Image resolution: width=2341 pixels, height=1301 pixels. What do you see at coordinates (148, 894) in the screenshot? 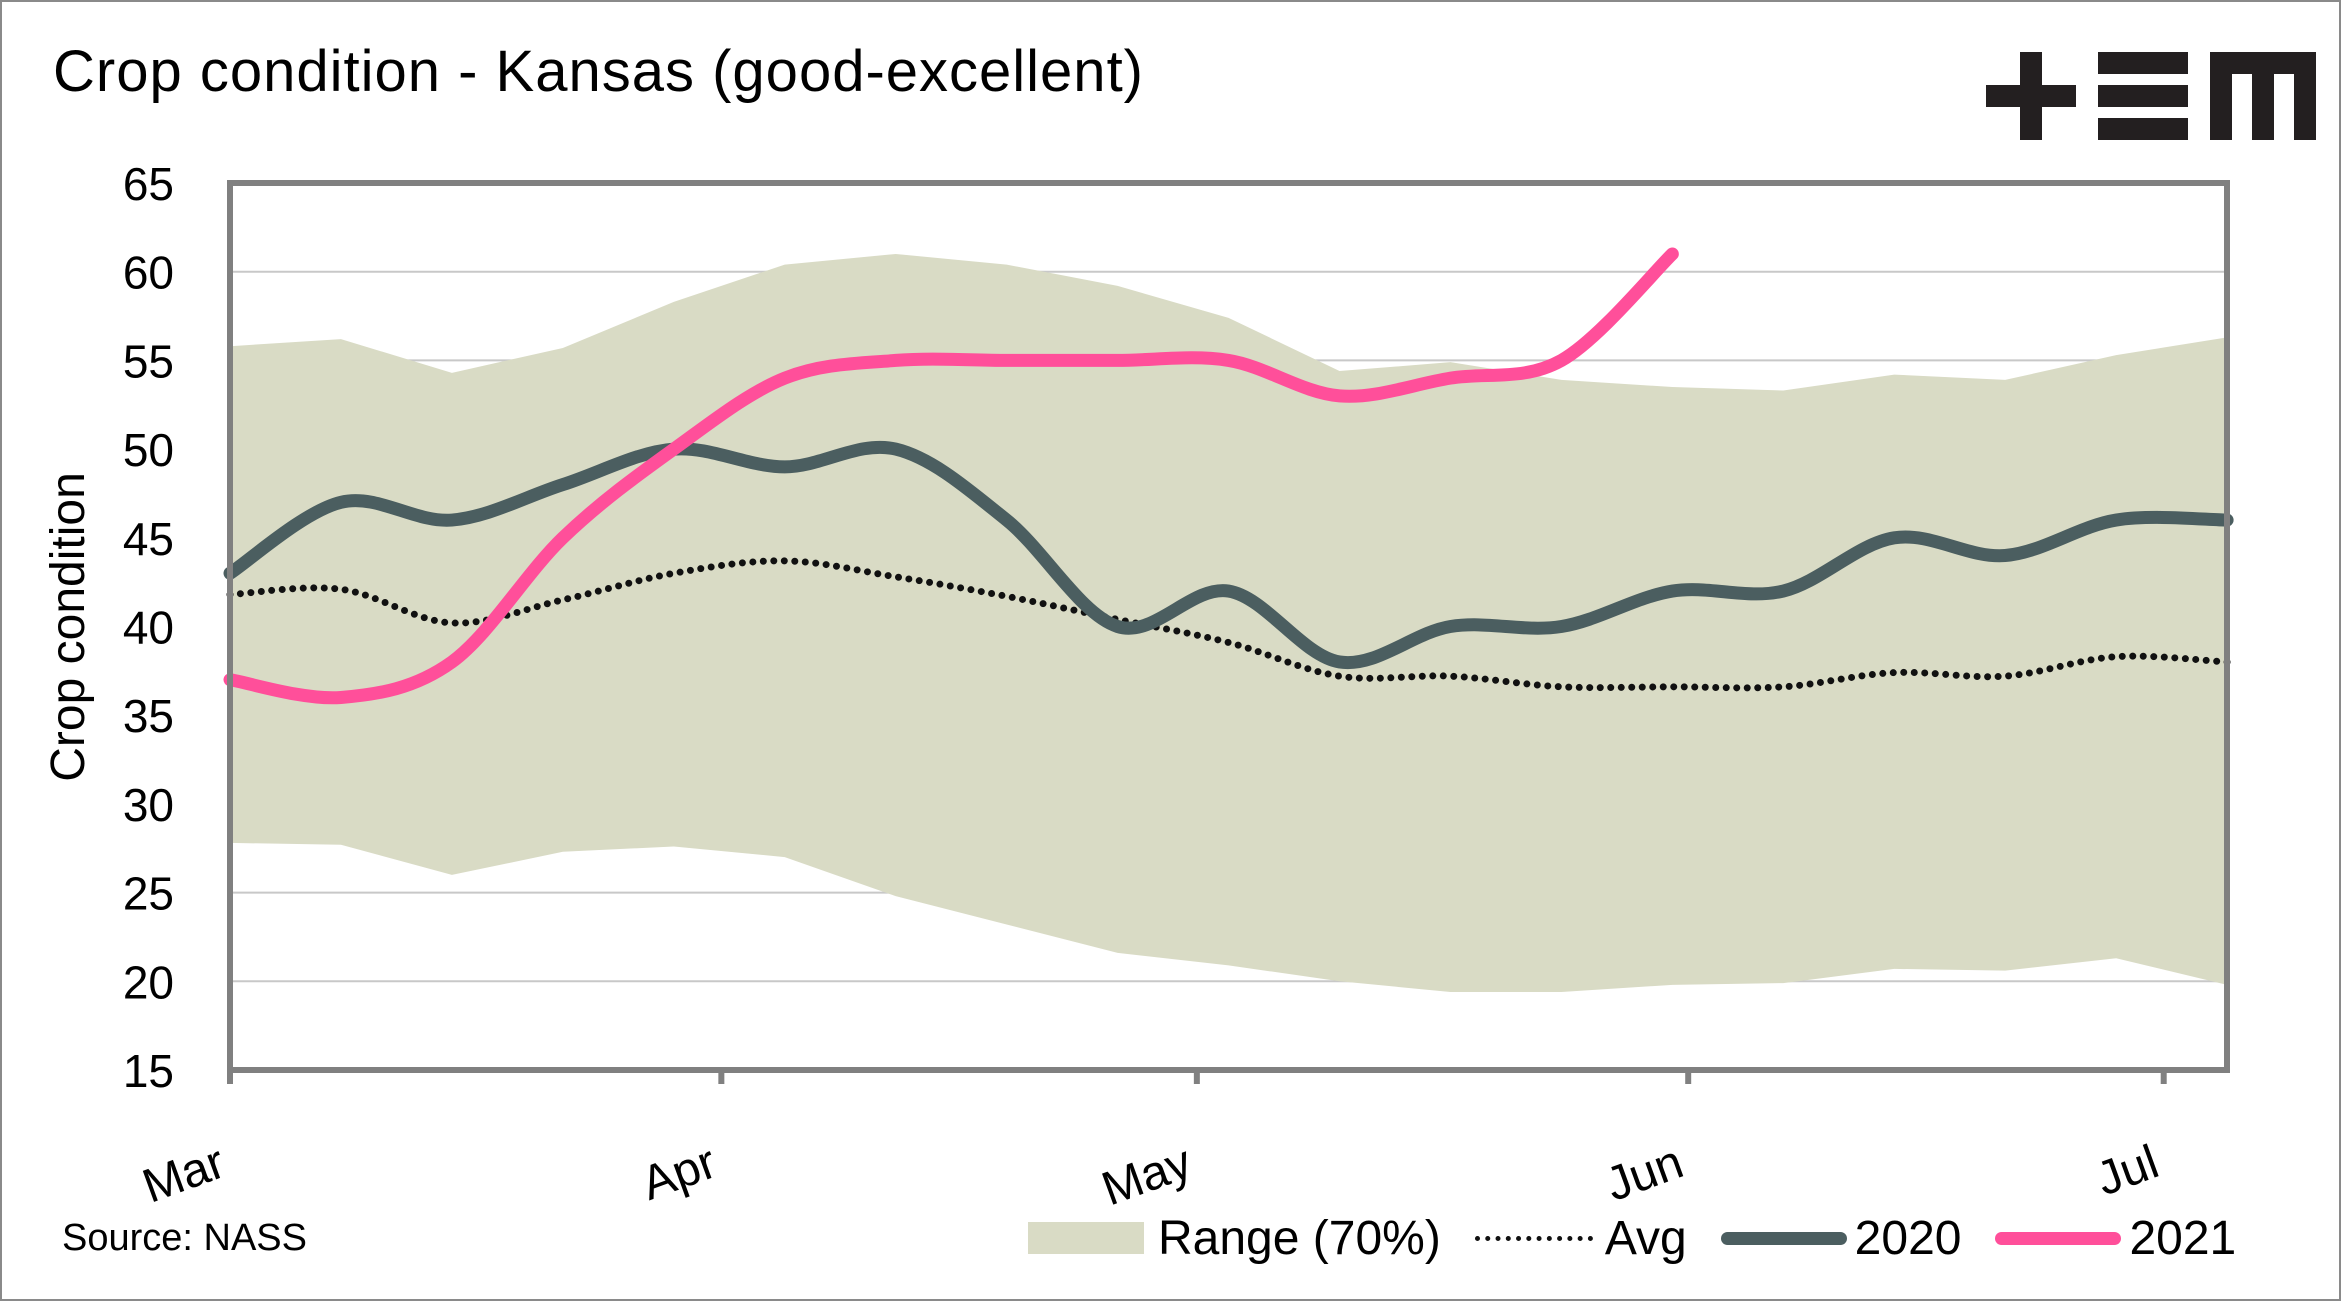
I see `y-tick-label-25: 25` at bounding box center [148, 894].